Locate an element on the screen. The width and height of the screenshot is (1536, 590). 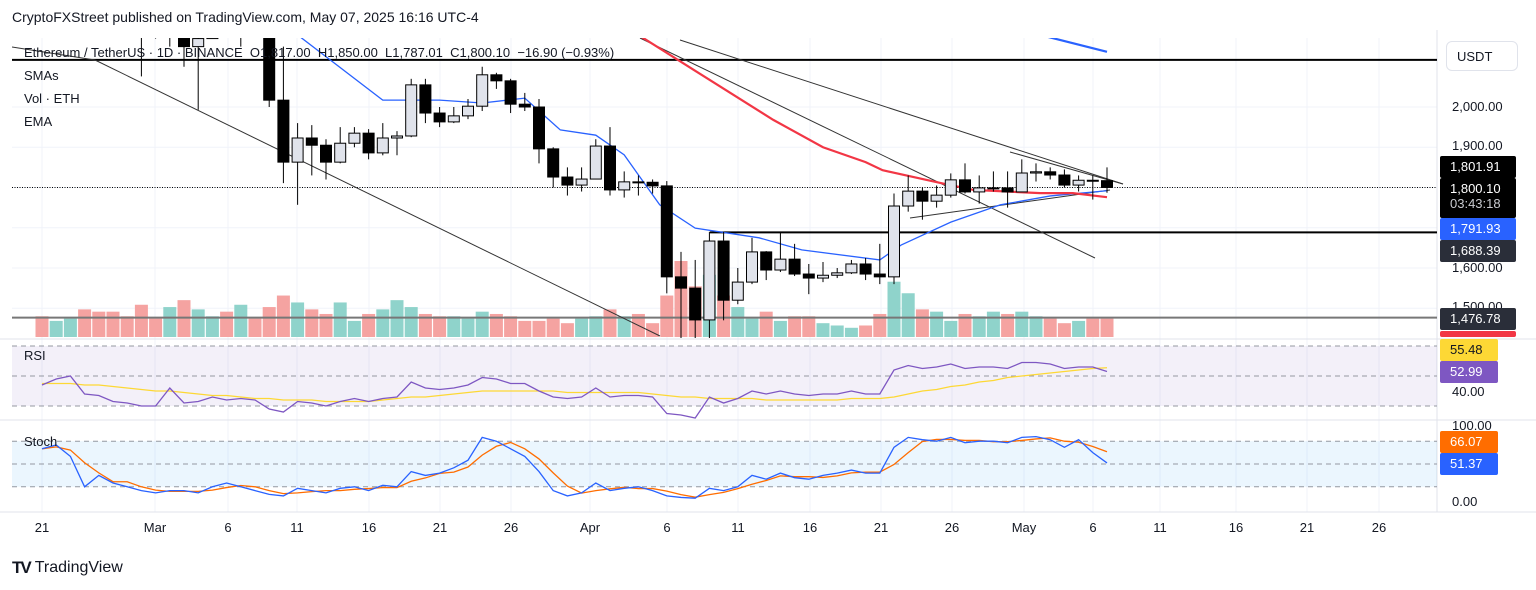
time-tick: 16 is located at coordinates (810, 527).